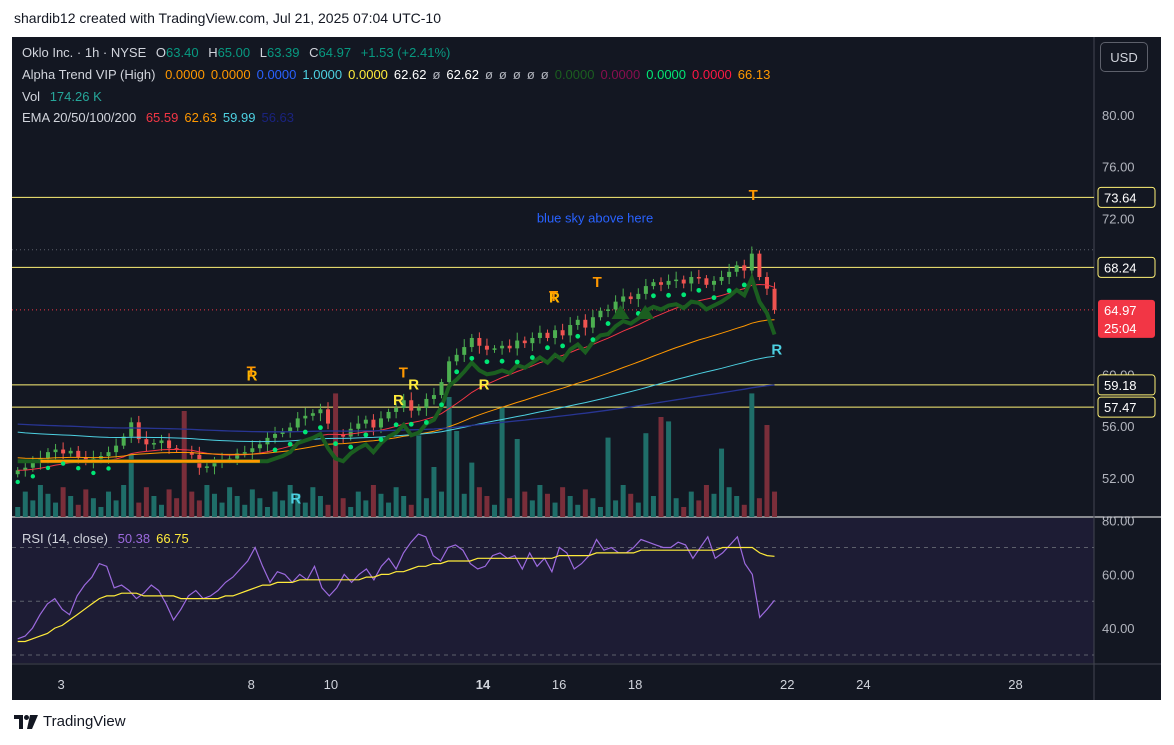  Describe the element at coordinates (1118, 219) in the screenshot. I see `price-tick-label: 72.00` at that location.